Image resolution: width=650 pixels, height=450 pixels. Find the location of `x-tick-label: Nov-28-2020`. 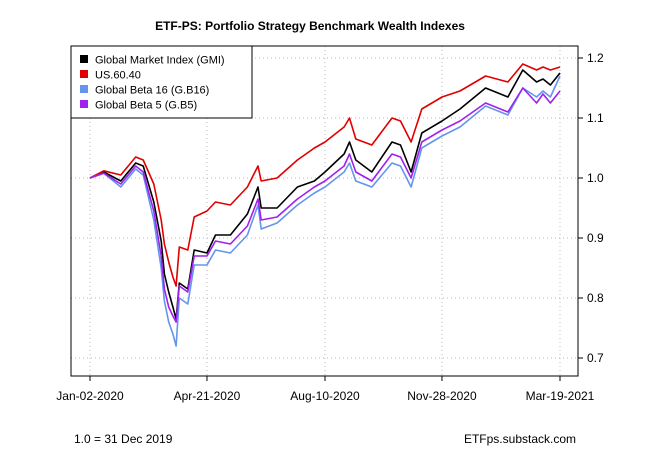

x-tick-label: Nov-28-2020 is located at coordinates (442, 396).